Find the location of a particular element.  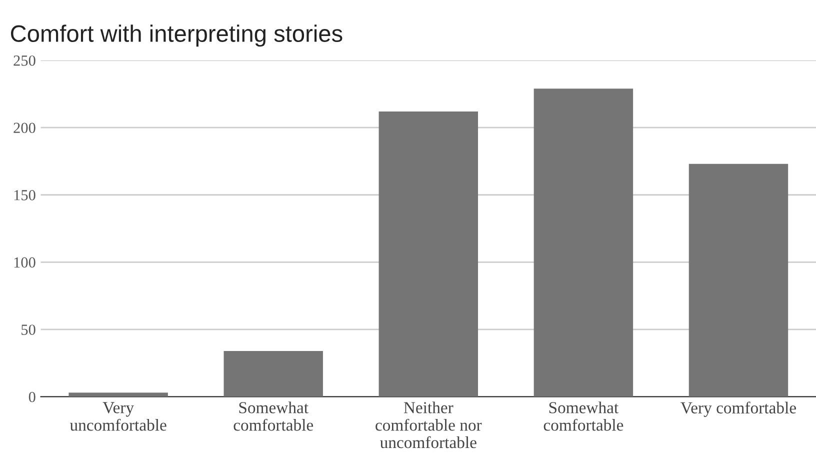

x-tick-label: Very uncomfortable is located at coordinates (118, 416).